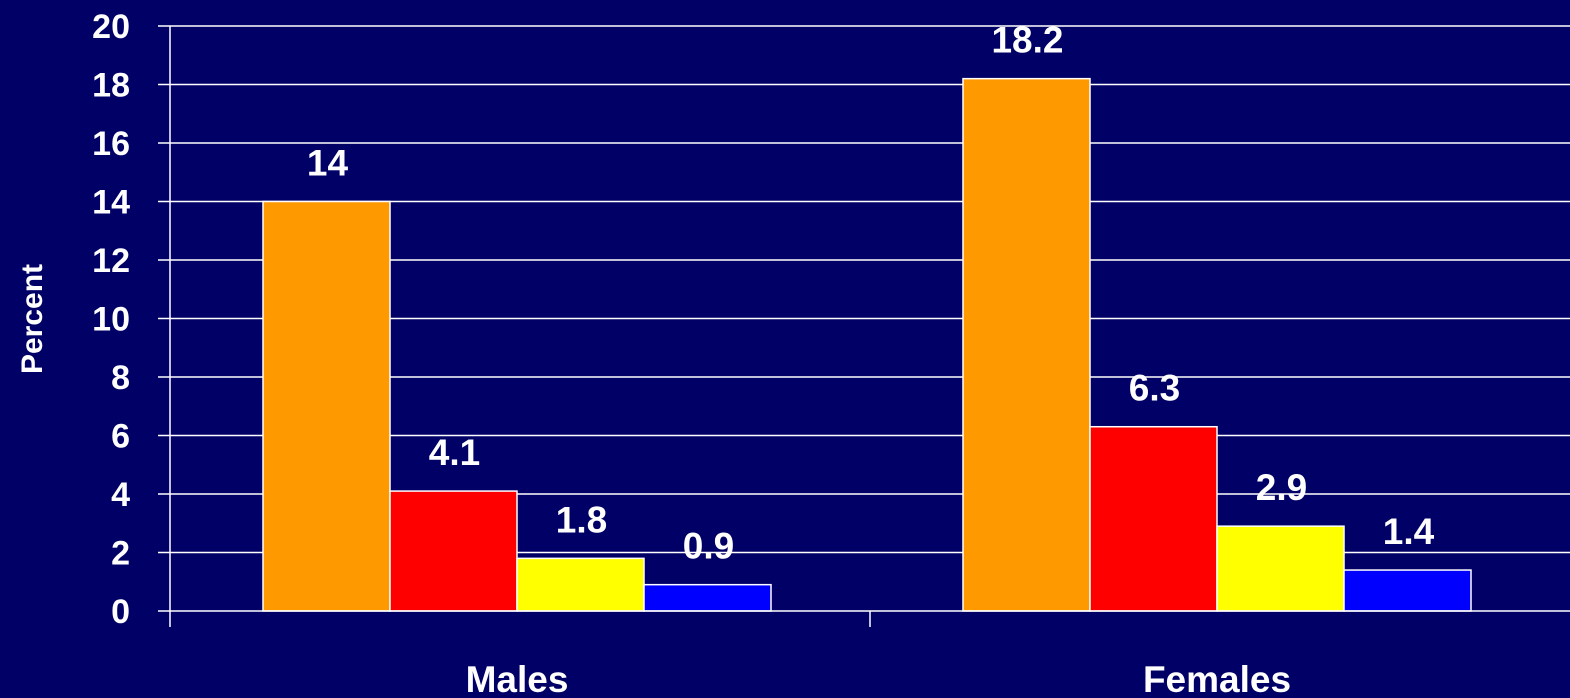 The width and height of the screenshot is (1570, 698). I want to click on value-label: 2.9, so click(1281, 487).